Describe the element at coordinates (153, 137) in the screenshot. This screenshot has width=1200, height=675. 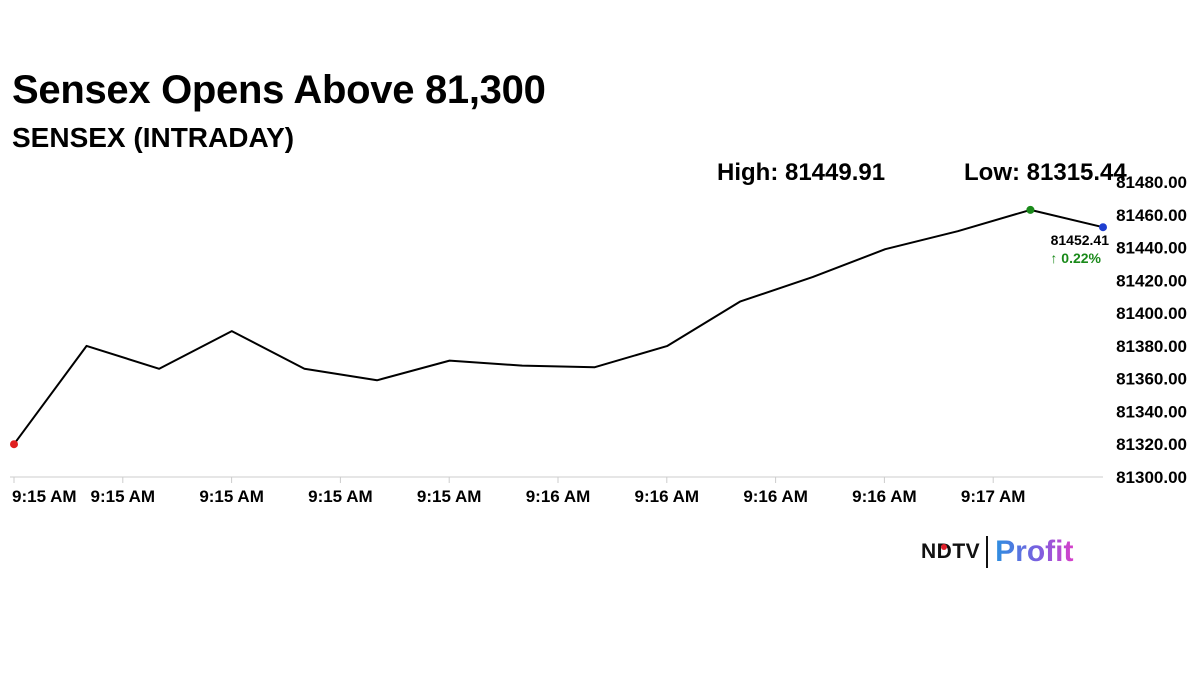
I see `chart-subtitle: SENSEX (INTRADAY)` at that location.